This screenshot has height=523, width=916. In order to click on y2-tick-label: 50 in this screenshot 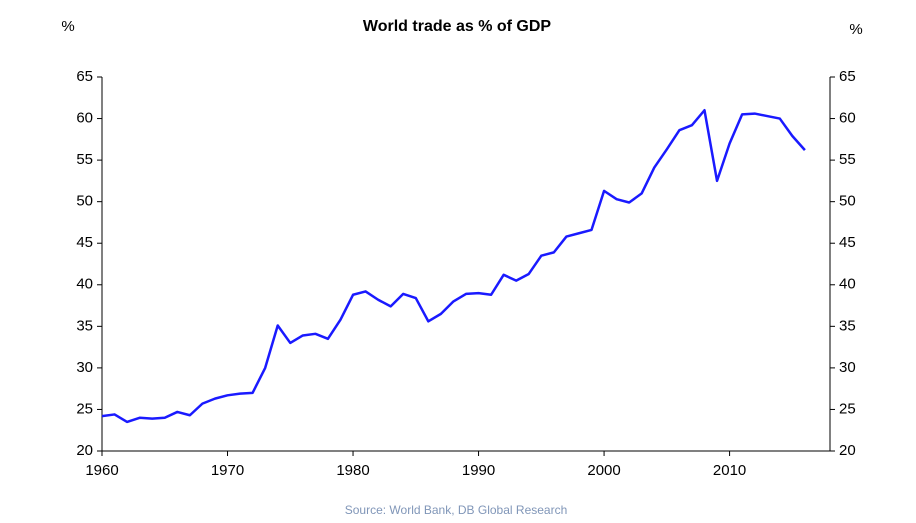, I will do `click(847, 201)`.